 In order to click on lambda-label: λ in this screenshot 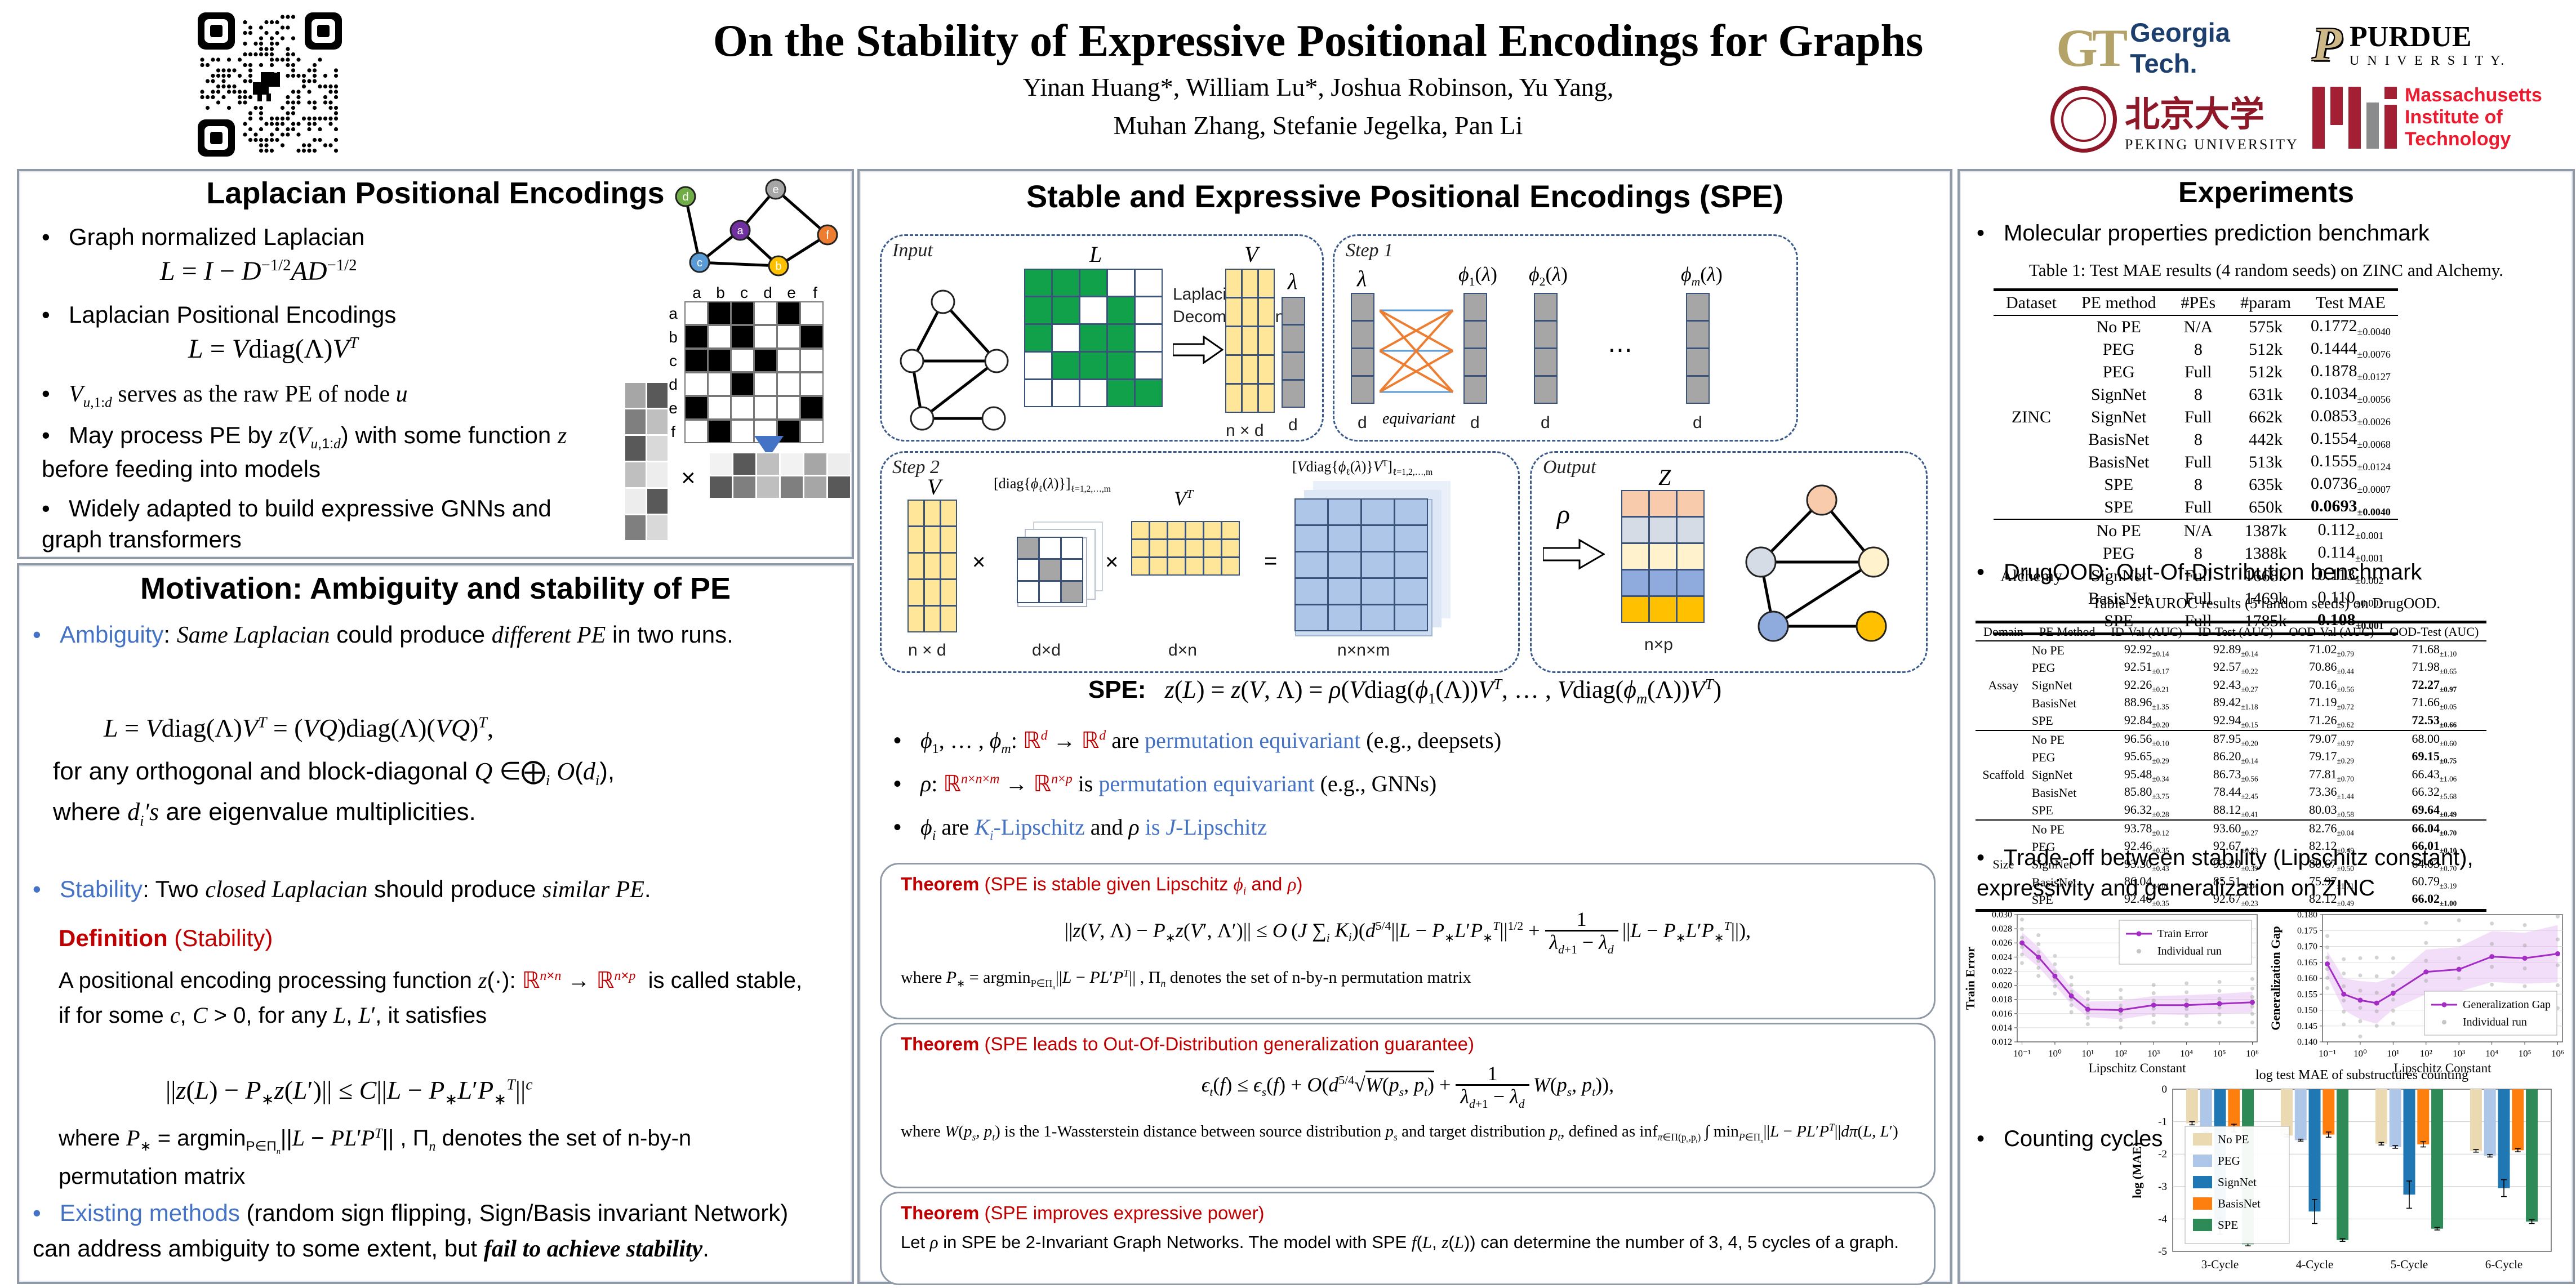, I will do `click(1293, 281)`.